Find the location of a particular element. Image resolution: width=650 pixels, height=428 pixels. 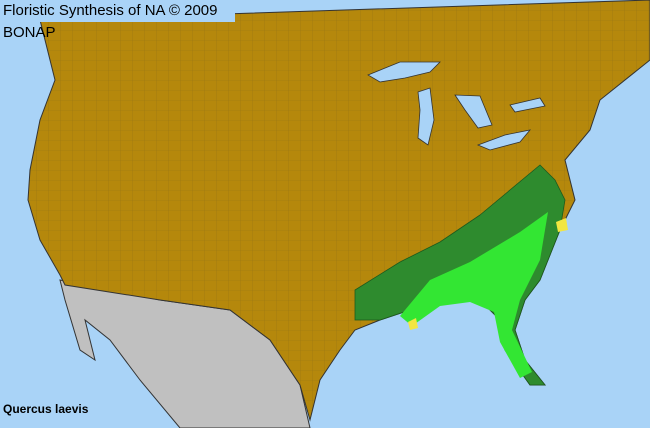

lake-ontario is located at coordinates (527, 105).